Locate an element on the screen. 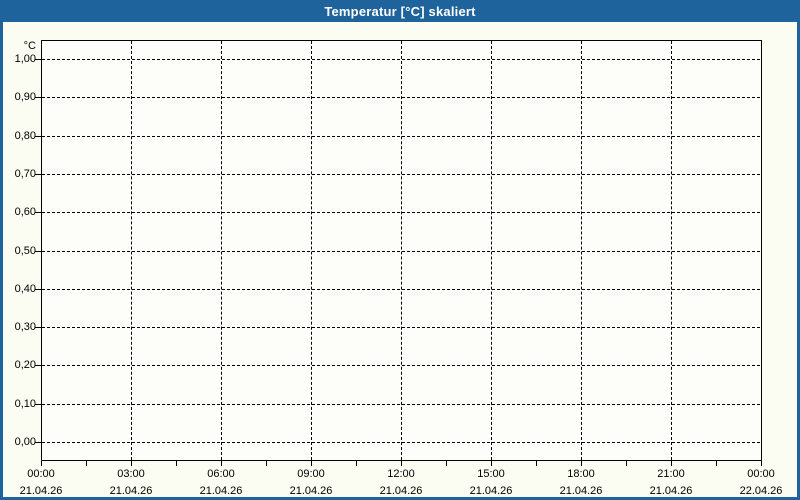  y-axis-label: 0,20 is located at coordinates (25, 365).